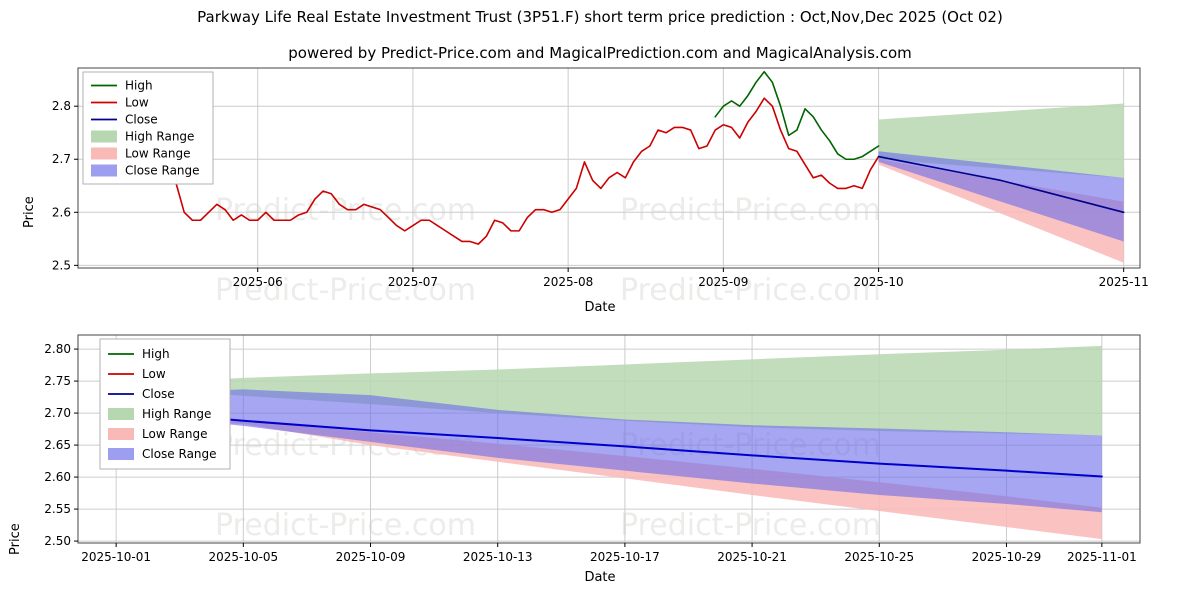 The image size is (1200, 600). Describe the element at coordinates (879, 282) in the screenshot. I see `x-tick-label: 2025-10` at that location.